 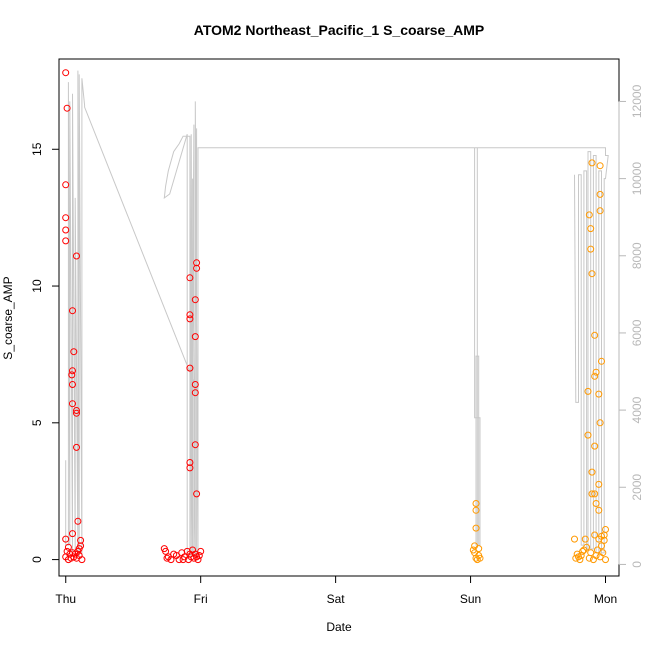 What do you see at coordinates (8, 317) in the screenshot?
I see `y-axis-label: S_coarse_AMP` at bounding box center [8, 317].